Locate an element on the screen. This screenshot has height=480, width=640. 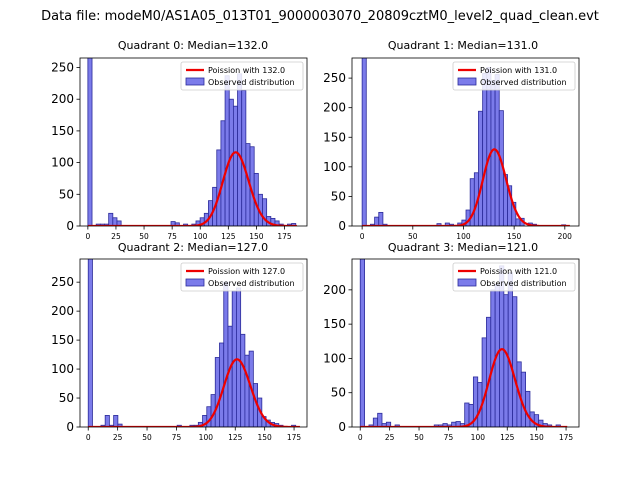
legend-line-label: Poission with 131.0 is located at coordinates (518, 70).